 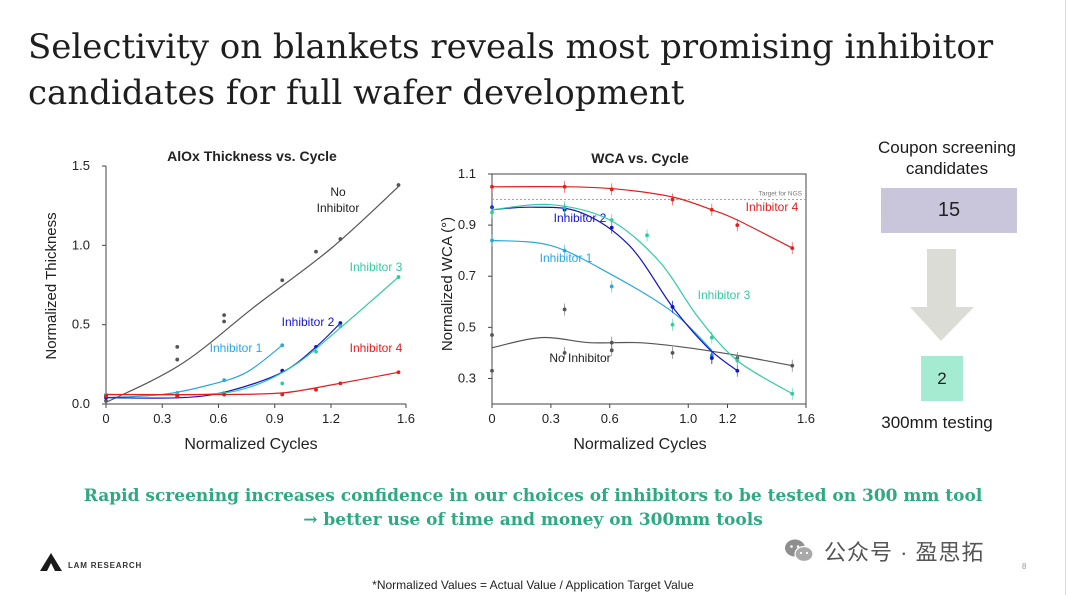 I want to click on y-tick-label: 0.9, so click(x=467, y=224).